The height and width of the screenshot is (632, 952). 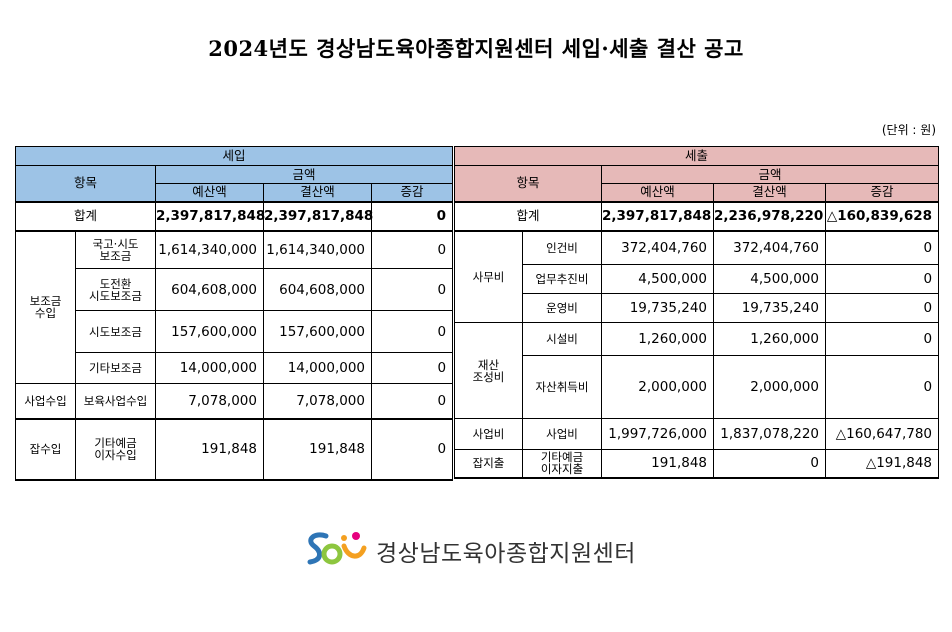 I want to click on income-row-budget: 157,600,000, so click(x=209, y=331).